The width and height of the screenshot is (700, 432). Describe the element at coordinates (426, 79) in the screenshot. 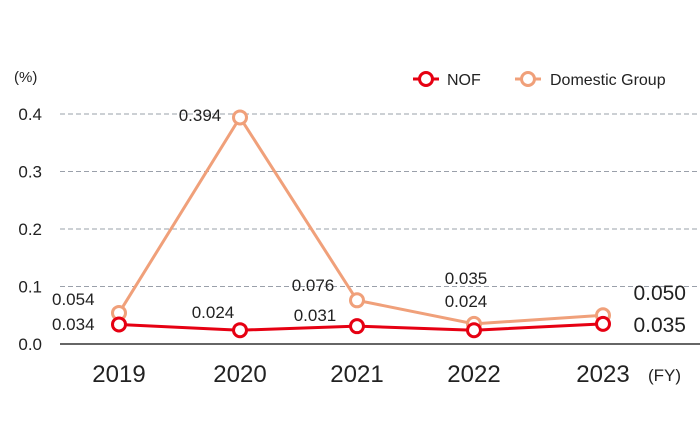

I see `legend-marker-nof` at that location.